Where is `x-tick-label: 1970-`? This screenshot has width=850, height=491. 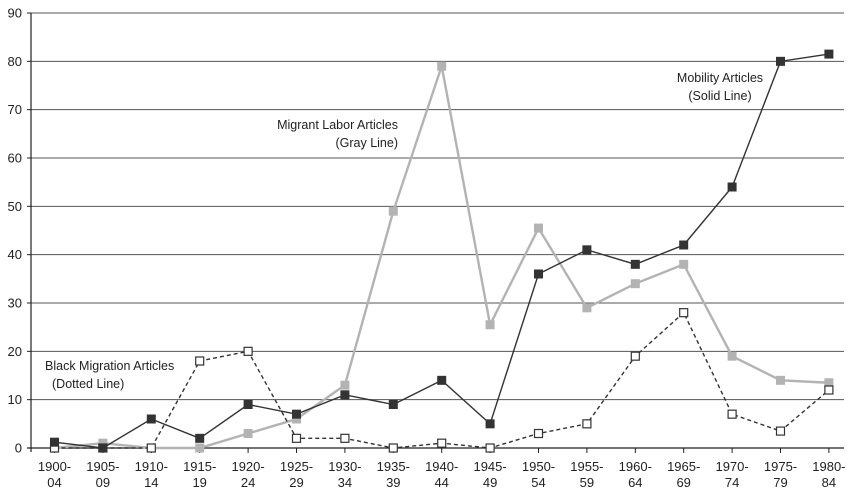
x-tick-label: 1970- is located at coordinates (731, 466).